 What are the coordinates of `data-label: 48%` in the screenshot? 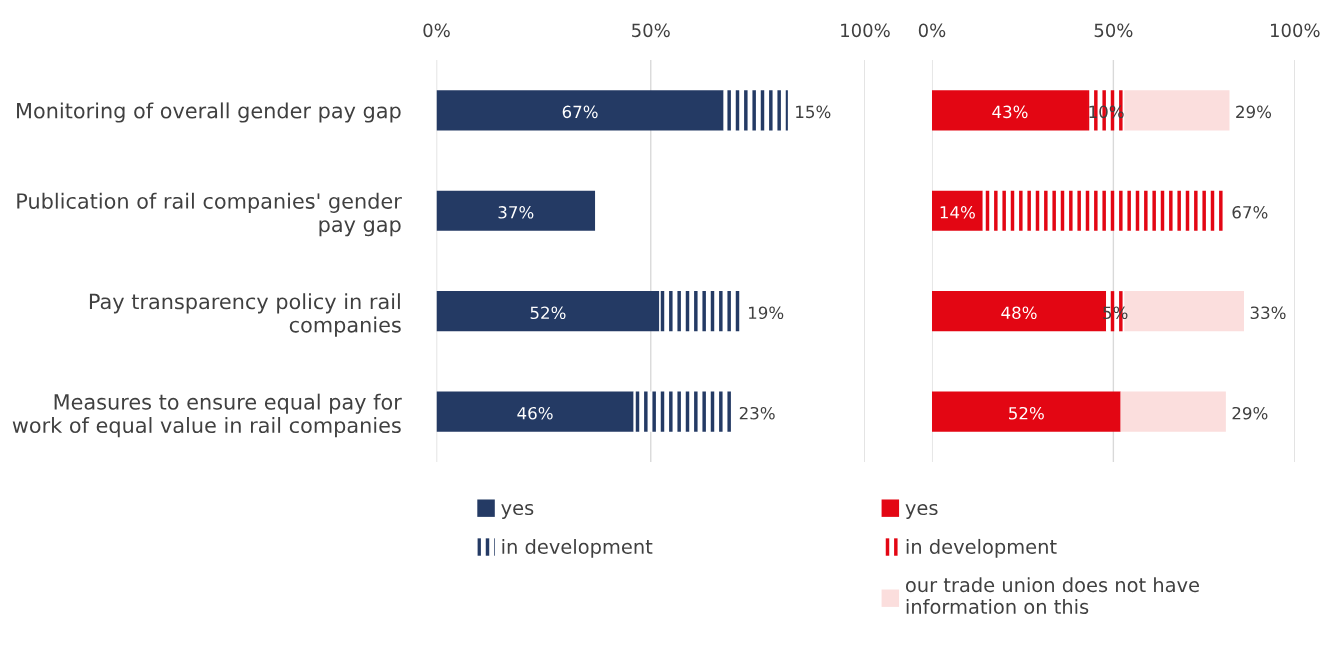 It's located at (1019, 313).